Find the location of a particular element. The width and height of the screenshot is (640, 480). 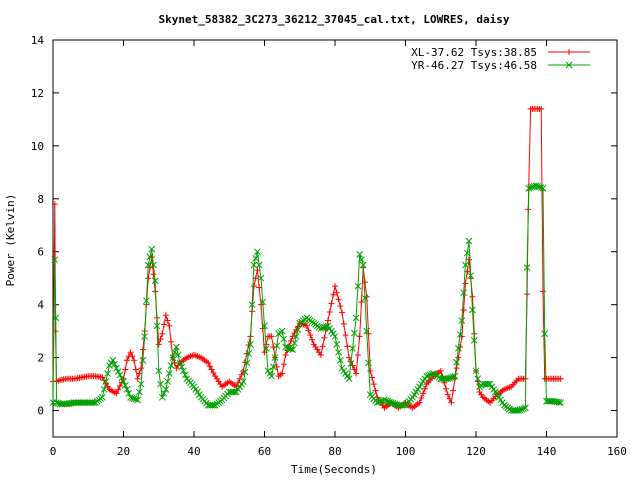

x-tick-label: 160 is located at coordinates (617, 451).